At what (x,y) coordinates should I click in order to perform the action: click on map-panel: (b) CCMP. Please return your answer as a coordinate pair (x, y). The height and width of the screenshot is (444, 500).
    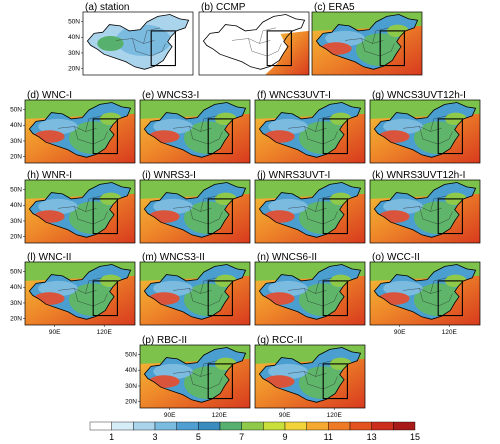
    Looking at the image, I should click on (254, 39).